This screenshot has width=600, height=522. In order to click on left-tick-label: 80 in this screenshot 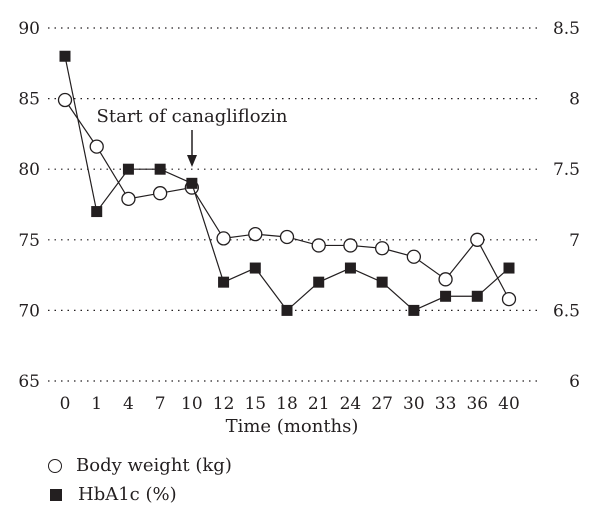, I will do `click(29, 170)`.